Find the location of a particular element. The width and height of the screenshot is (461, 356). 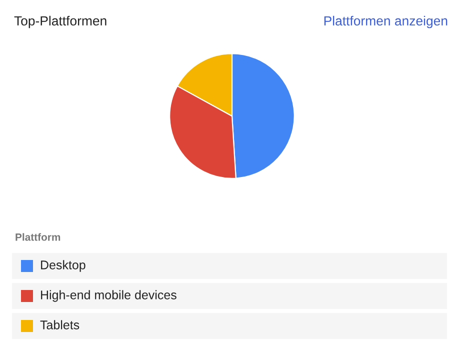

legend-label: Tablets is located at coordinates (60, 325).